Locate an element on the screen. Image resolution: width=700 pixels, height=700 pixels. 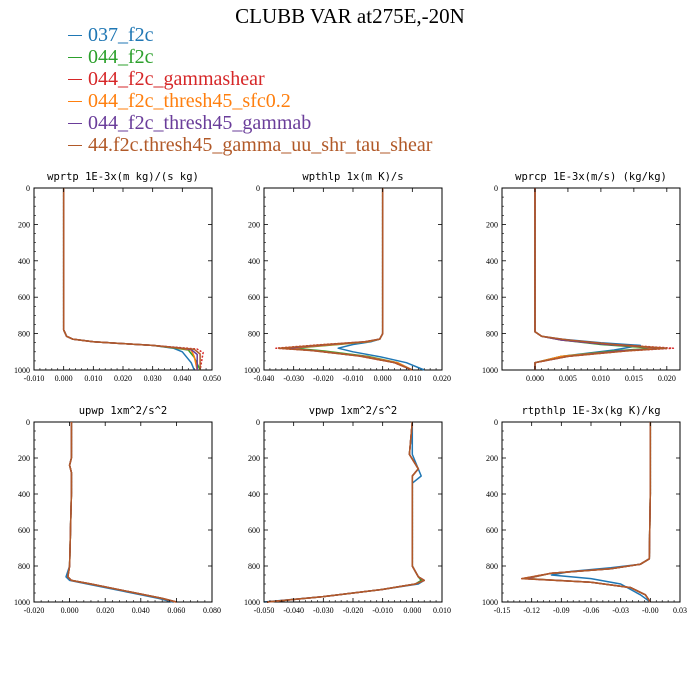
xtick-label-0-3: 0.020 is located at coordinates (123, 378).